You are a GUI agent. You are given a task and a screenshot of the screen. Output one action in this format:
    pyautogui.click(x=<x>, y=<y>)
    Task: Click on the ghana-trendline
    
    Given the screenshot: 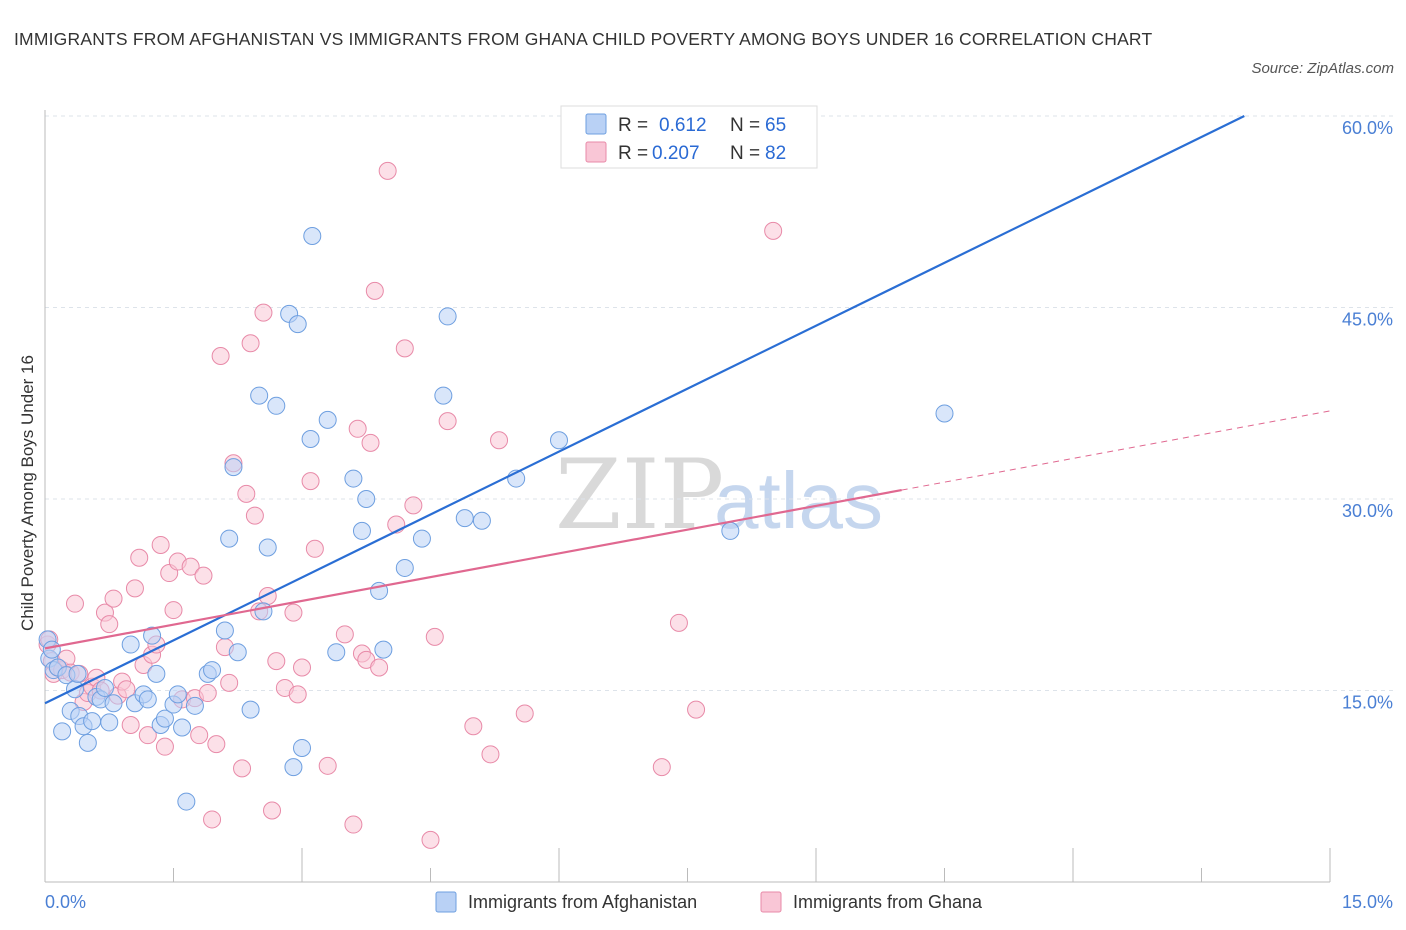 What is the action you would take?
    pyautogui.click(x=473, y=569)
    